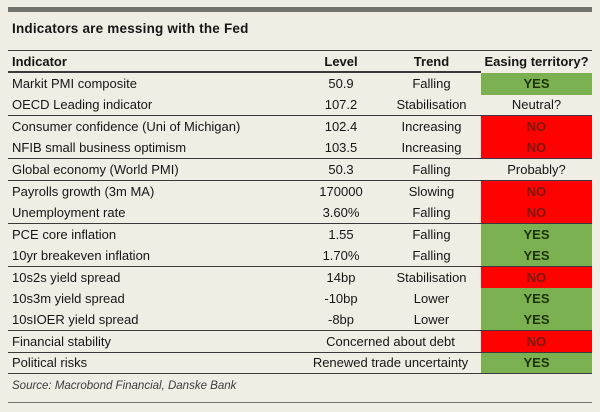 This screenshot has height=412, width=600. Describe the element at coordinates (390, 363) in the screenshot. I see `note-cell: Renewed trade uncertainty` at that location.